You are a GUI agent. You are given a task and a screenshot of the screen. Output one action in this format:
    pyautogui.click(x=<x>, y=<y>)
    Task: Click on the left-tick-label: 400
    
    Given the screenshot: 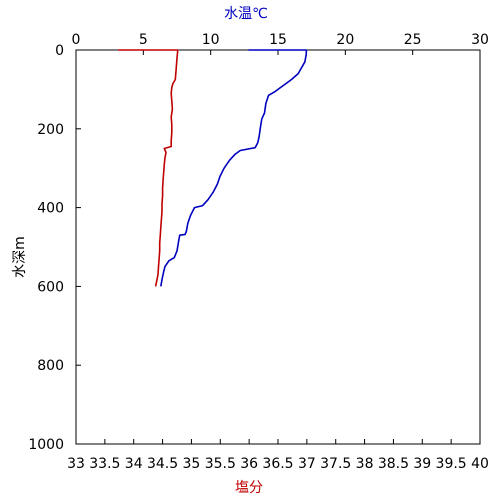 What is the action you would take?
    pyautogui.click(x=50, y=209)
    